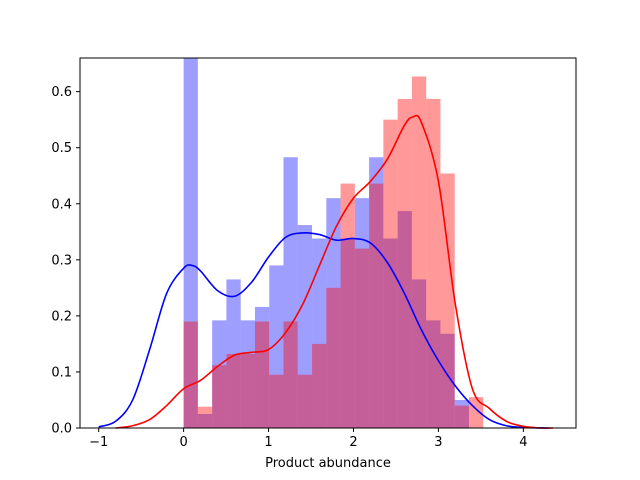 The height and width of the screenshot is (480, 640). I want to click on y-tick-label: 0.0, so click(61, 429).